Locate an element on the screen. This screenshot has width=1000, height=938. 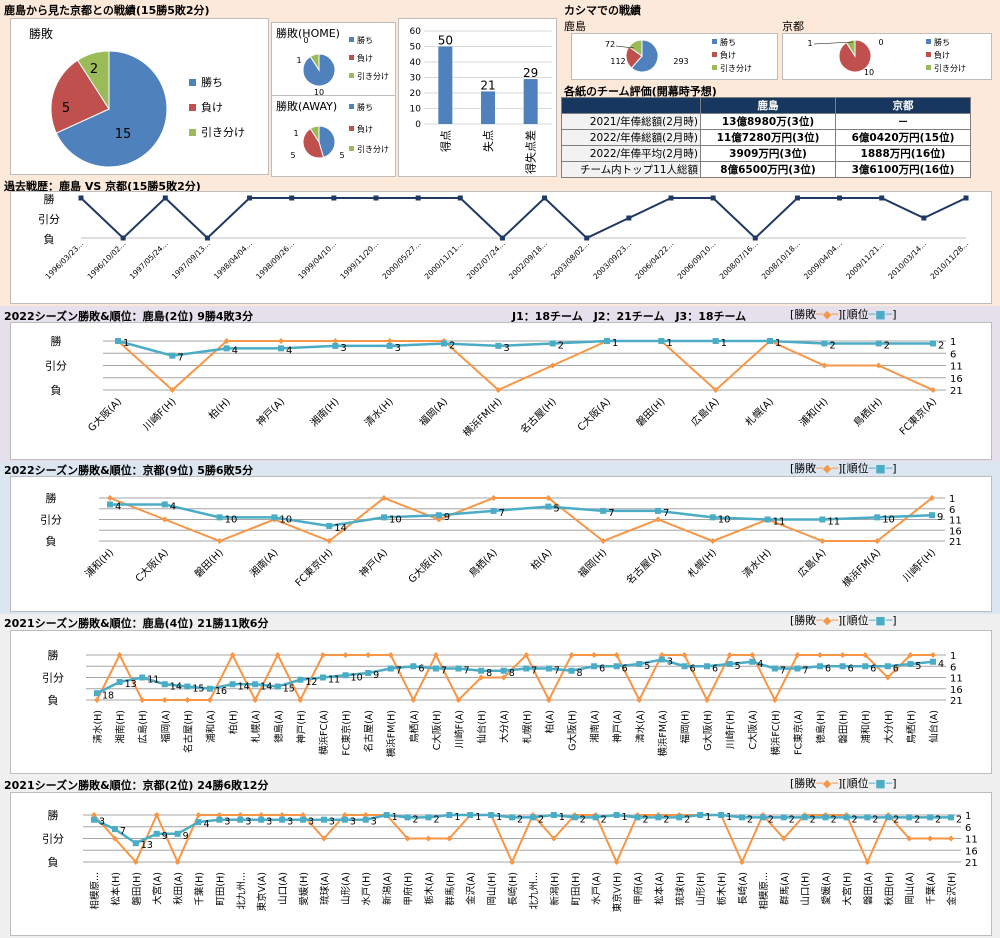
x-tick-label: 柏(A) is located at coordinates (541, 559).